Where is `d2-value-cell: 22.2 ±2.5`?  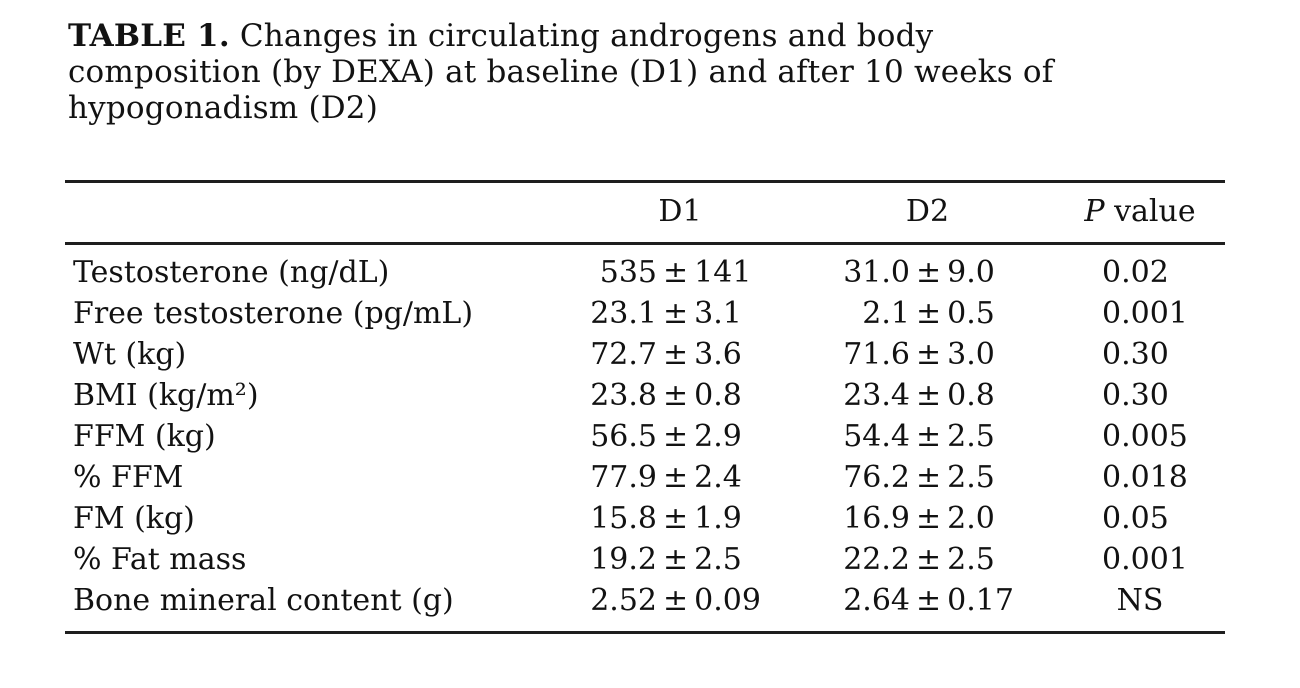 d2-value-cell: 22.2 ±2.5 is located at coordinates (927, 559).